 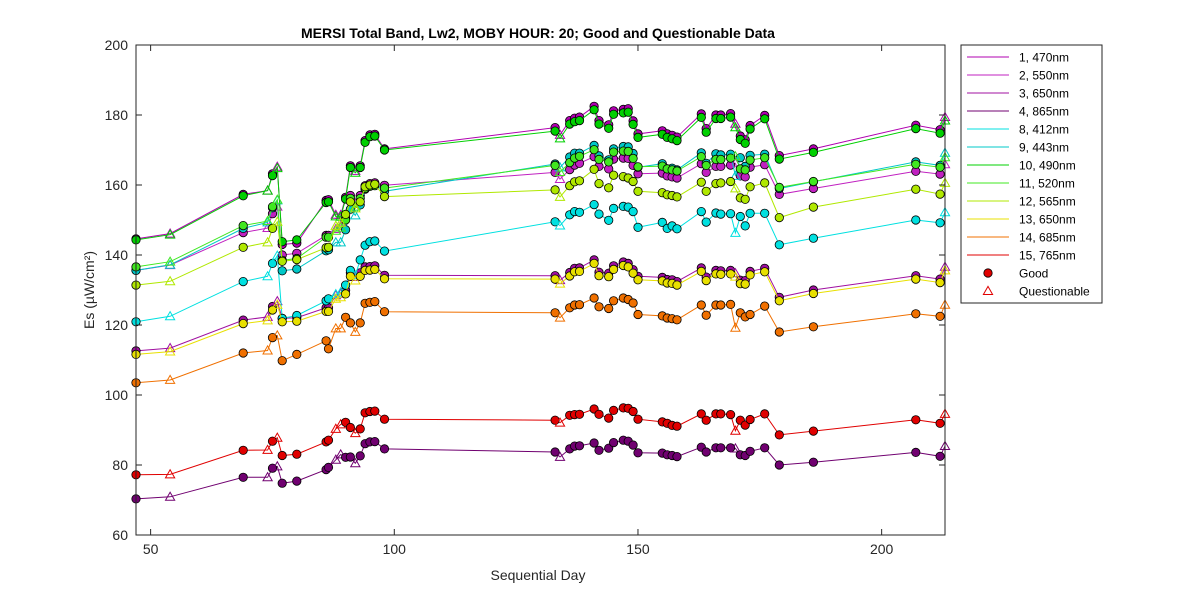 I want to click on x-axis-label: Sequential Day, so click(x=538, y=575).